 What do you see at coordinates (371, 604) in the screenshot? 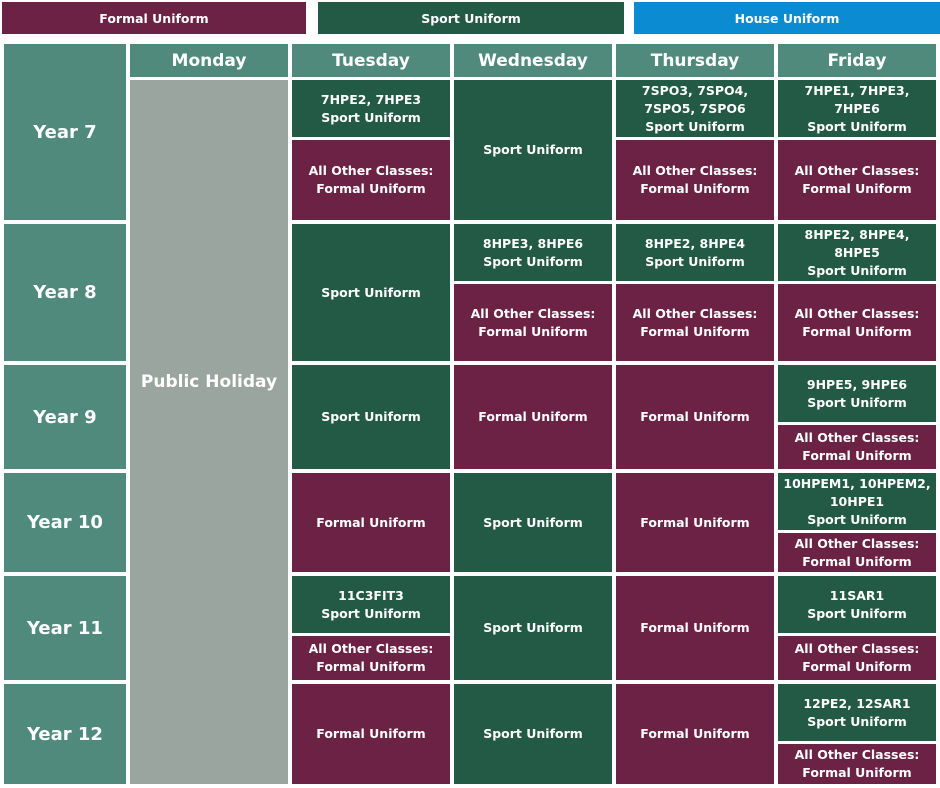
I see `uniform-cell: 11C3FIT3 Sport Uniform` at bounding box center [371, 604].